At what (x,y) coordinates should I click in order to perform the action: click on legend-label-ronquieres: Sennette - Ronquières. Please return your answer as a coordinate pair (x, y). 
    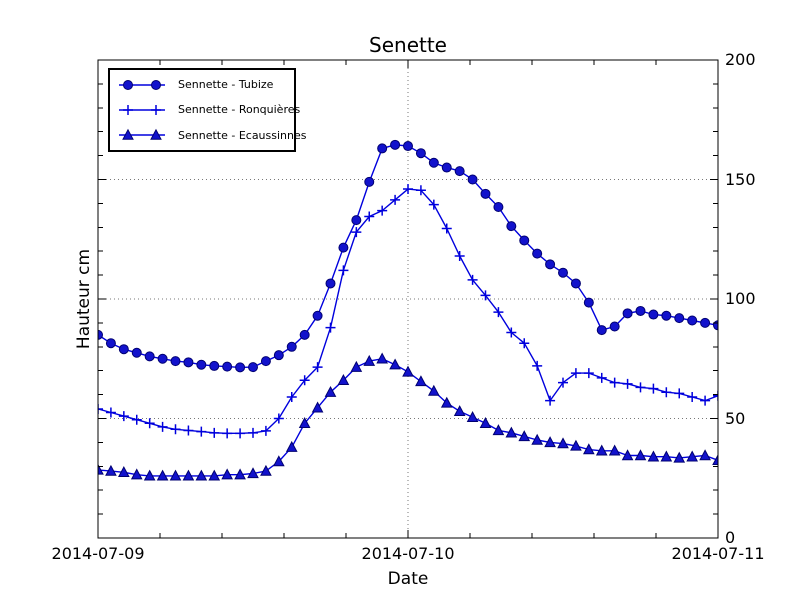
    Looking at the image, I should click on (239, 110).